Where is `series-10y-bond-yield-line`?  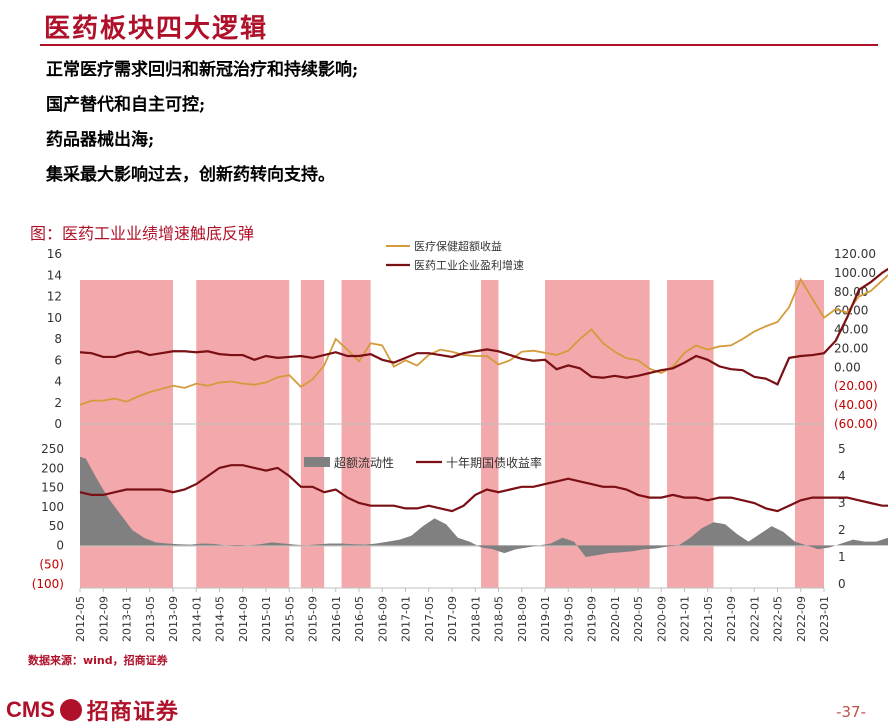
series-10y-bond-yield-line is located at coordinates (483, 488).